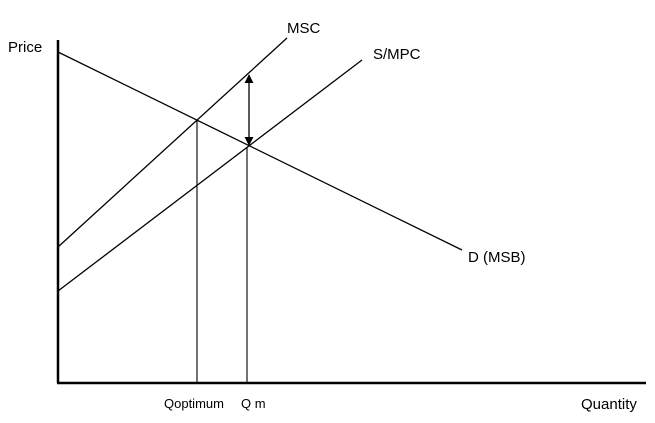  I want to click on y-axis-label: Price, so click(25, 47).